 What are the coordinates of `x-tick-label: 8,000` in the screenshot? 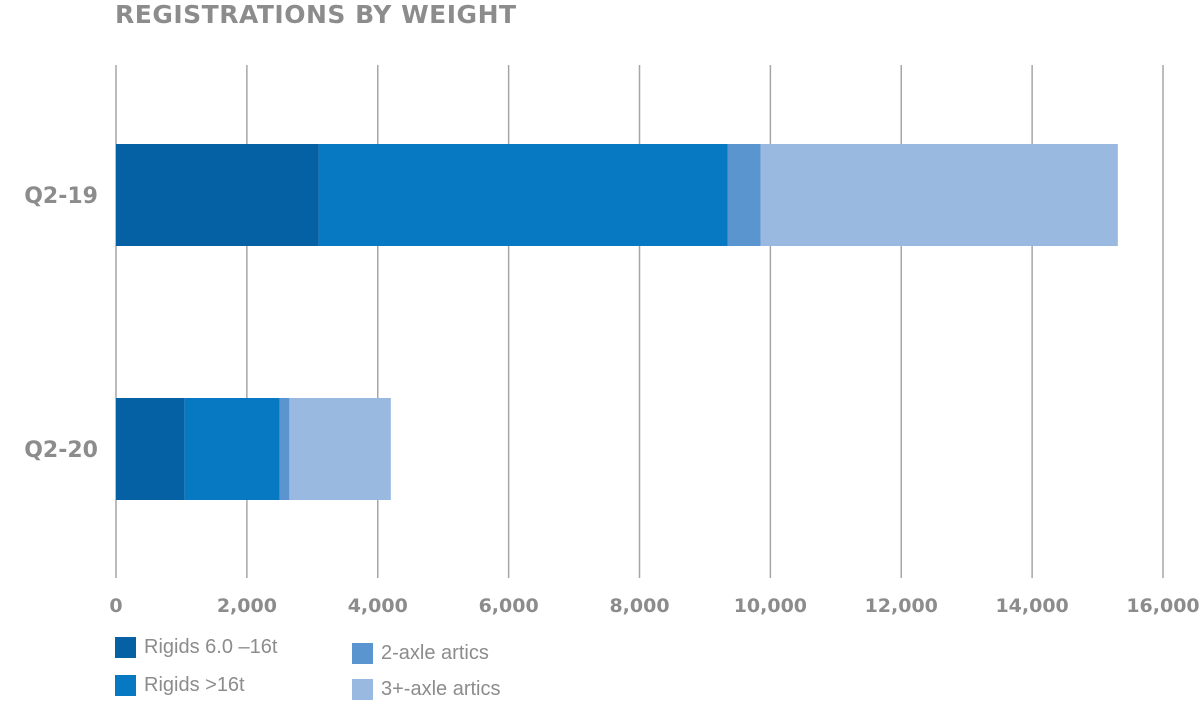 It's located at (639, 606).